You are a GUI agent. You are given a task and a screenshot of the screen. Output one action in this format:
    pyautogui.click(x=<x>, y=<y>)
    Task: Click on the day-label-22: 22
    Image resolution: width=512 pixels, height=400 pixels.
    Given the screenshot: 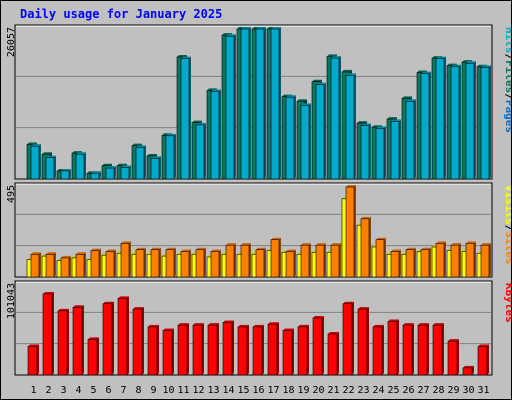 What is the action you would take?
    pyautogui.click(x=348, y=390)
    